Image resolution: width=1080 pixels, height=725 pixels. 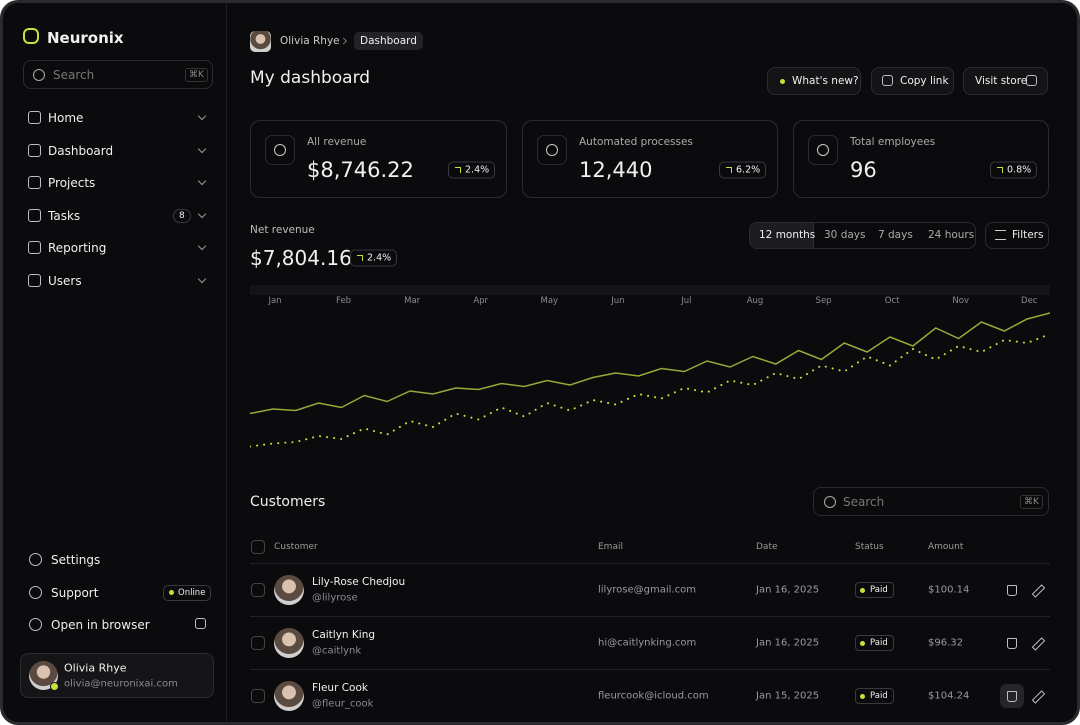 I want to click on customers-title: Customers, so click(x=288, y=502).